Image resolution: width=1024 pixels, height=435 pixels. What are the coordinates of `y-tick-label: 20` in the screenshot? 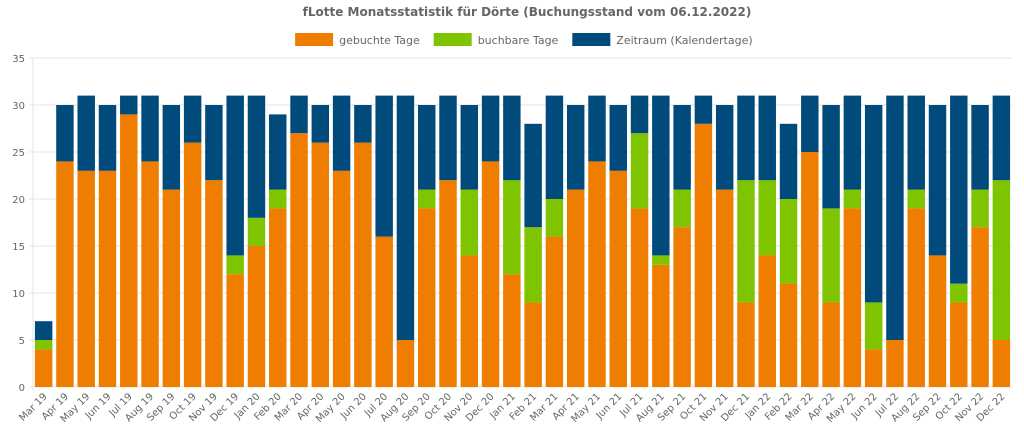 It's located at (18, 200).